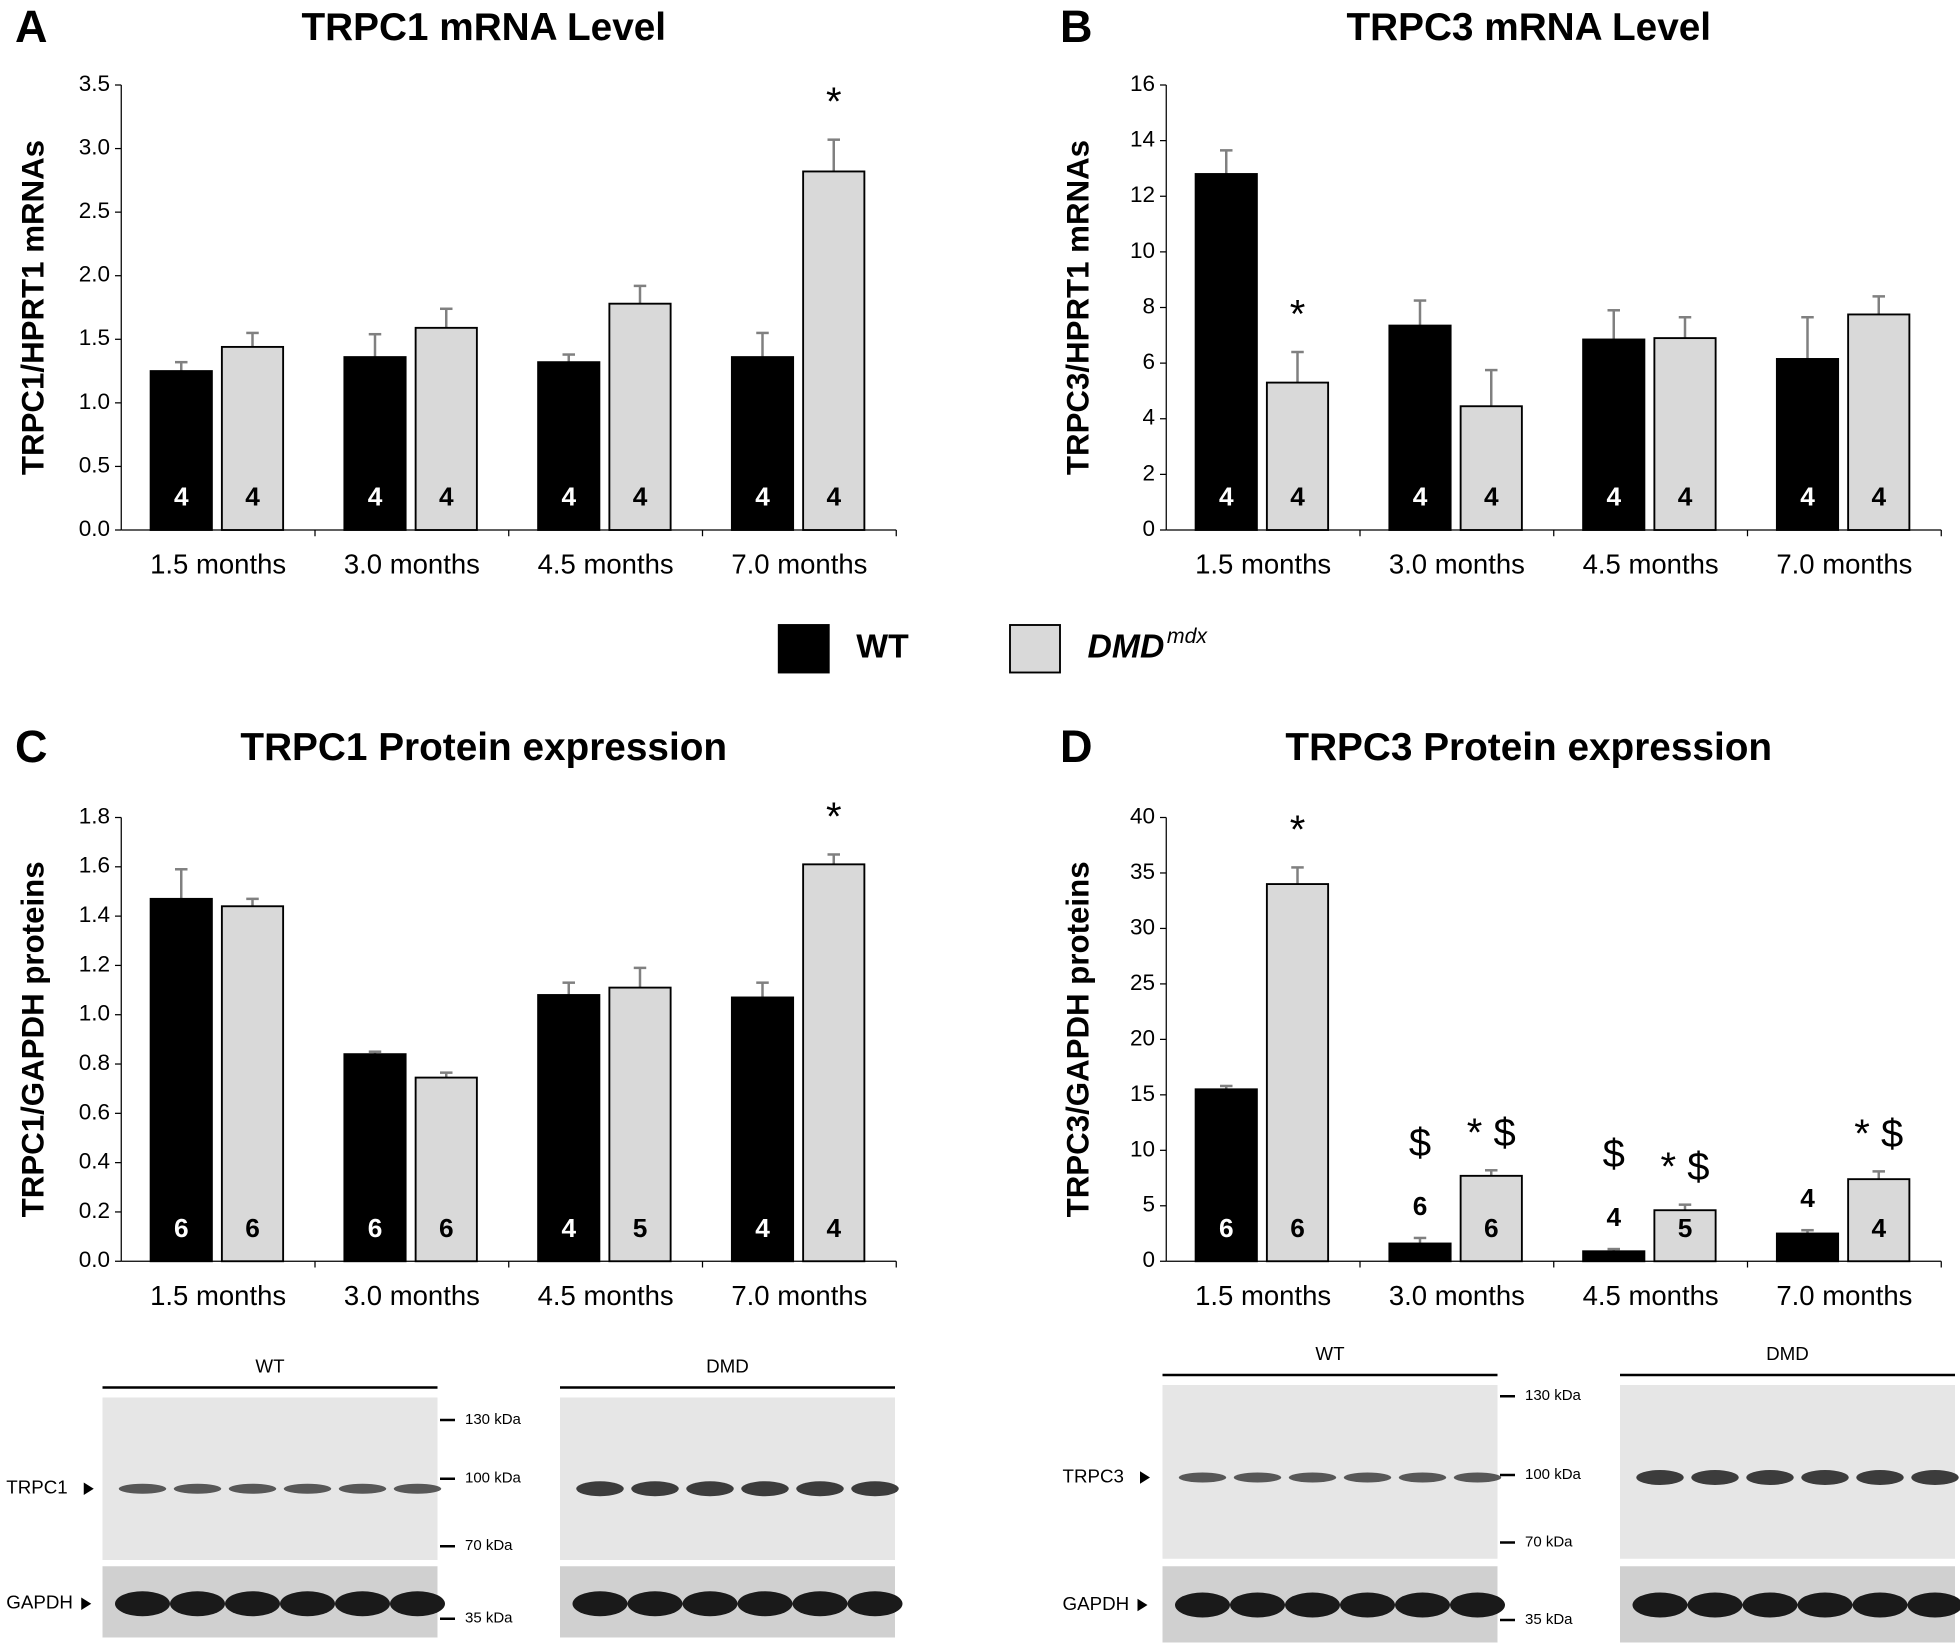 This screenshot has height=1649, width=1960. Describe the element at coordinates (1142, 139) in the screenshot. I see `y-tick-label: 14` at that location.